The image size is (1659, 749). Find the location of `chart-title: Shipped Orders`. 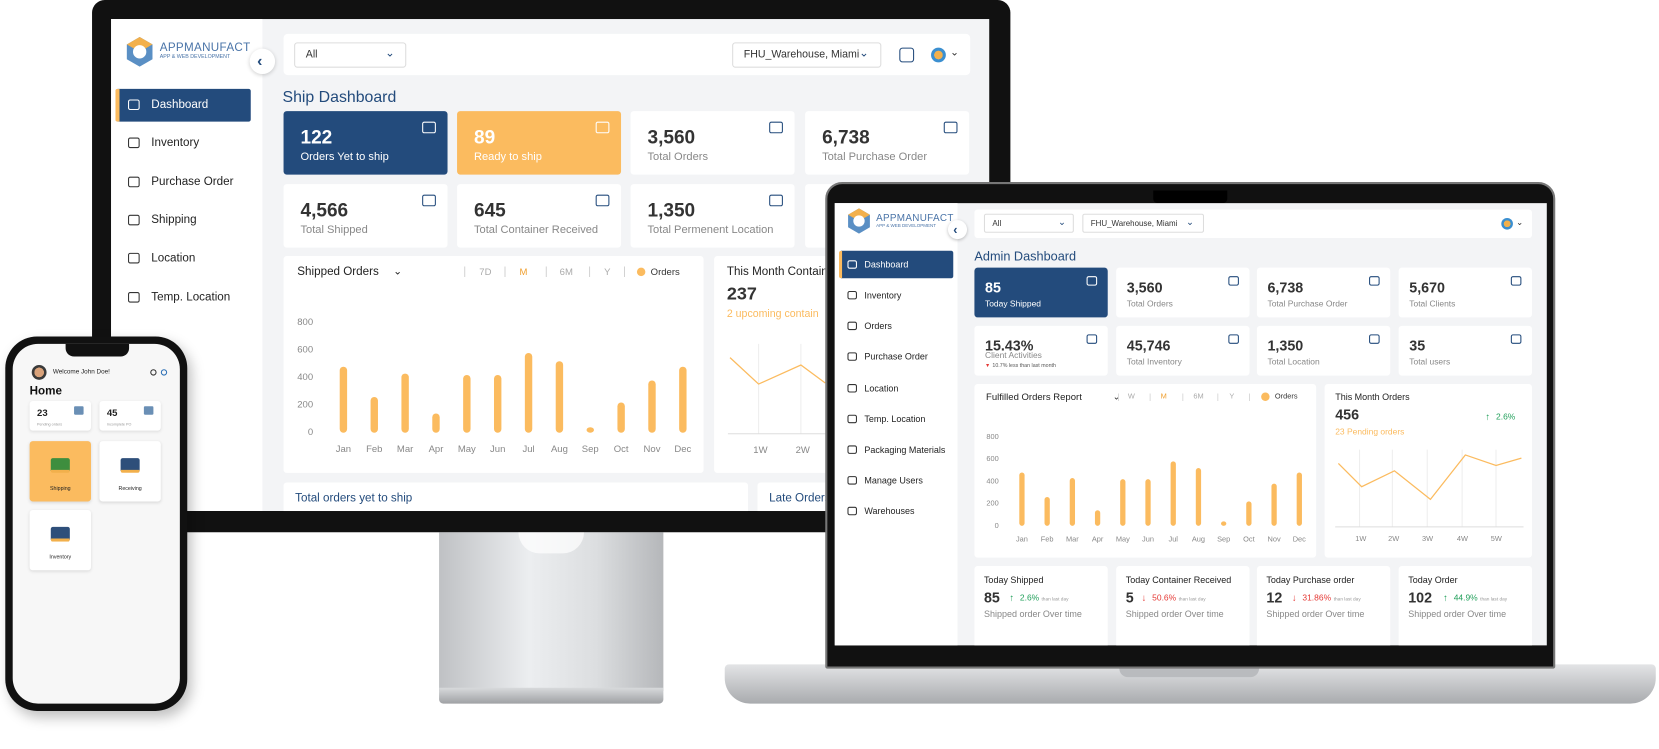

chart-title: Shipped Orders is located at coordinates (338, 272).